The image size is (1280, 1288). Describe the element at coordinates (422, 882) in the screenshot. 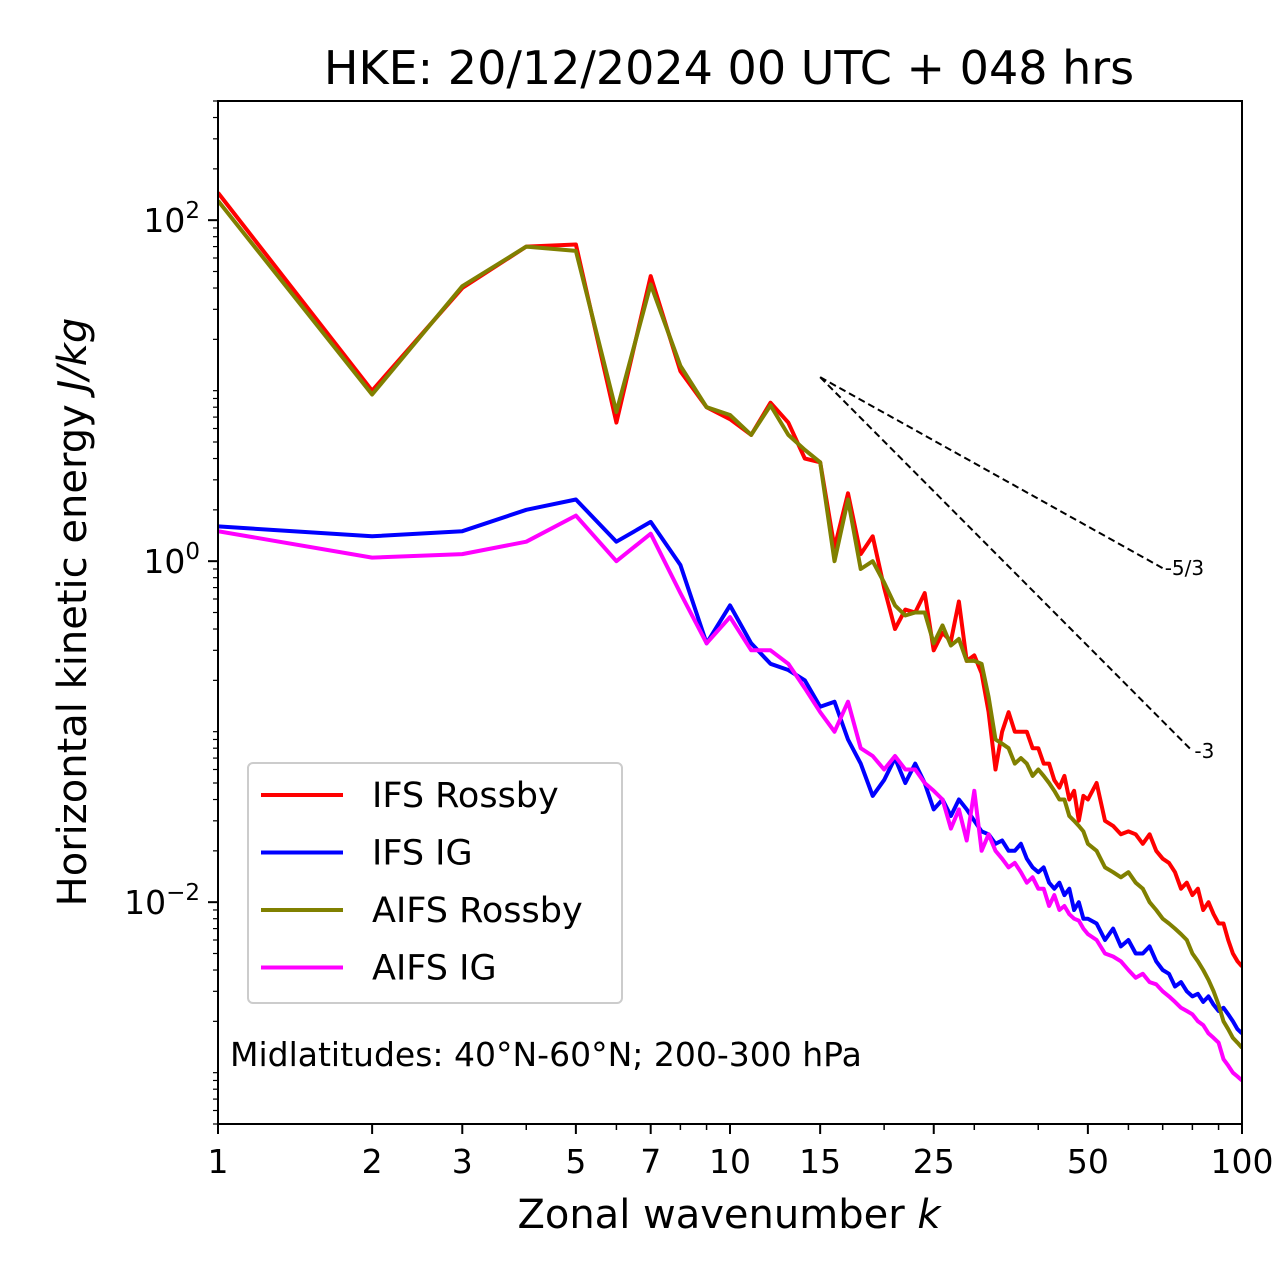

I see `legend-items: IFS Rossby IFS IG AIFS Rossby AIFS IG` at that location.